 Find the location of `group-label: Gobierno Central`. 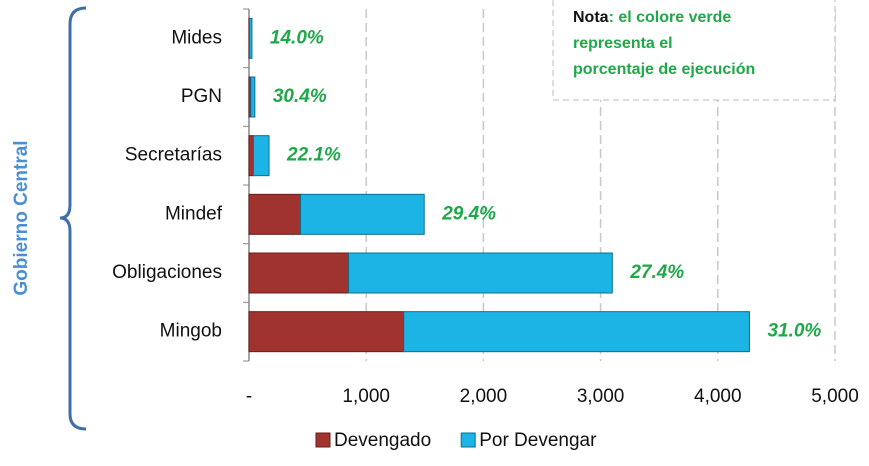

group-label: Gobierno Central is located at coordinates (21, 217).